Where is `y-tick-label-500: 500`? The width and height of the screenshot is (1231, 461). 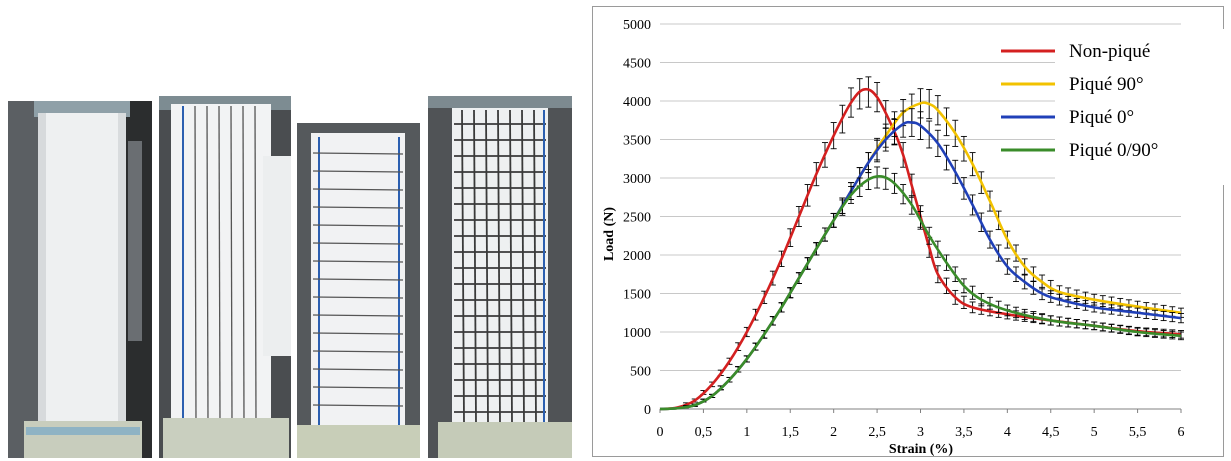
y-tick-label-500: 500 is located at coordinates (640, 372).